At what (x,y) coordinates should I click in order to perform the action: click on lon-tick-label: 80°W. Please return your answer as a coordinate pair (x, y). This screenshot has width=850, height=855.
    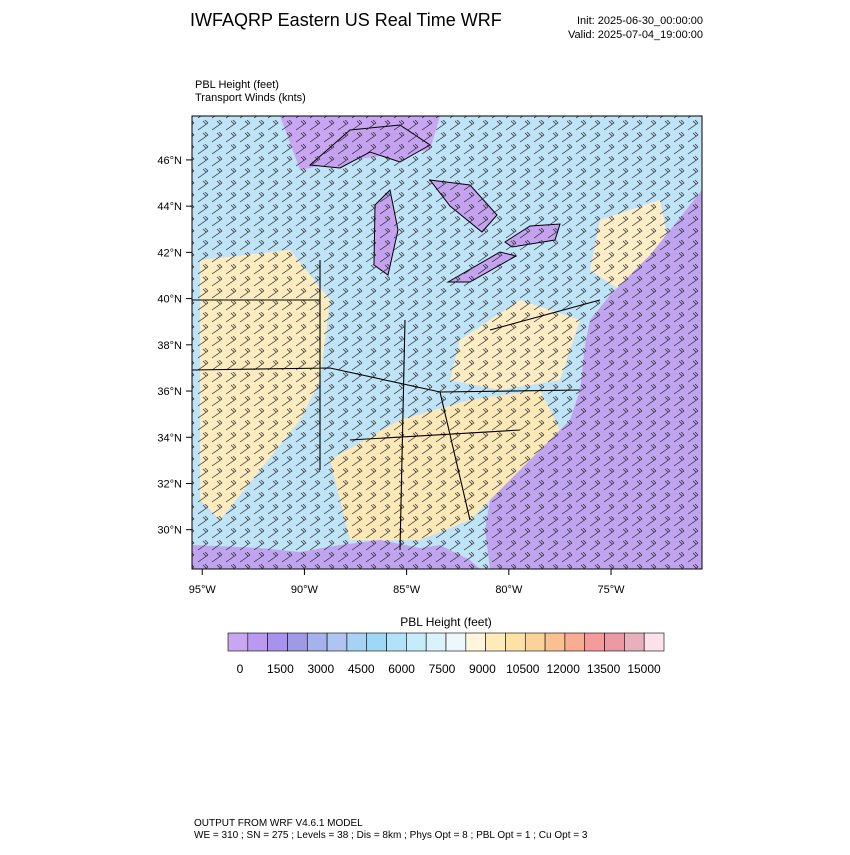
    Looking at the image, I should click on (509, 590).